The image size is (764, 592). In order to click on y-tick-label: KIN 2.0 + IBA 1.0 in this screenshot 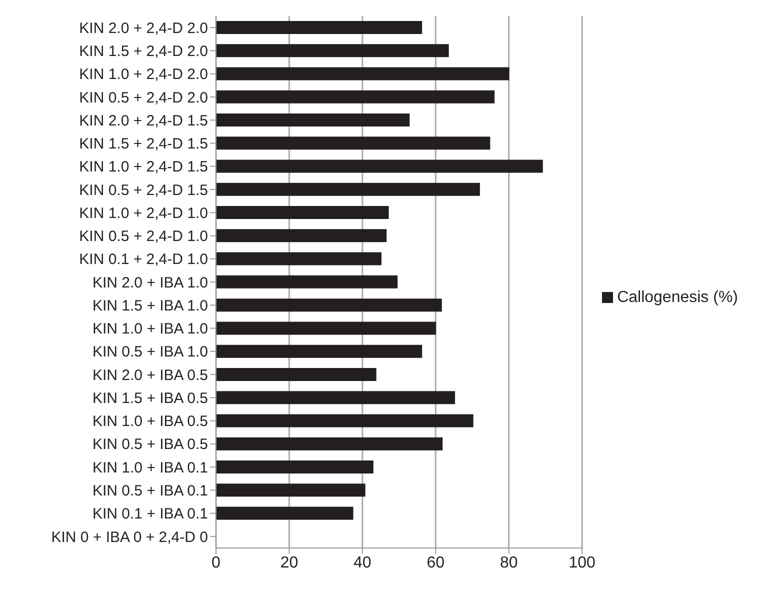, I will do `click(150, 283)`.